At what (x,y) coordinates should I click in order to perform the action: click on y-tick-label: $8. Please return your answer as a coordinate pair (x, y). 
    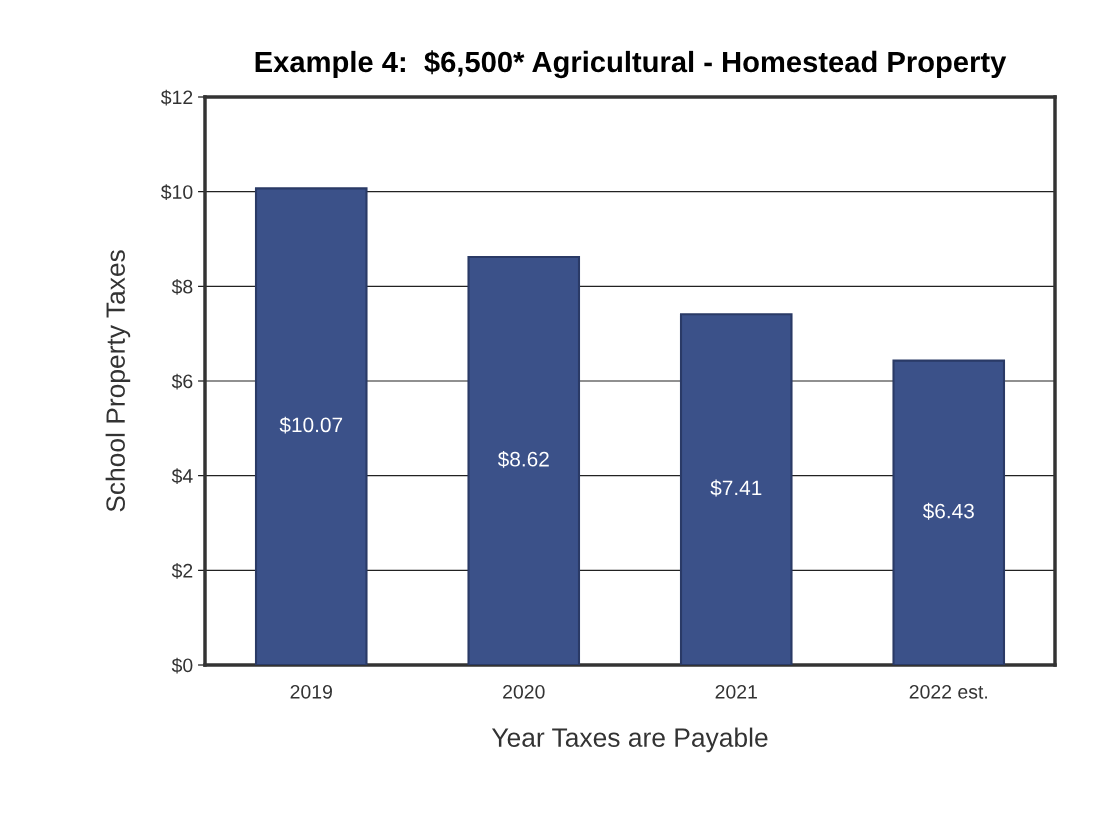
    Looking at the image, I should click on (182, 286).